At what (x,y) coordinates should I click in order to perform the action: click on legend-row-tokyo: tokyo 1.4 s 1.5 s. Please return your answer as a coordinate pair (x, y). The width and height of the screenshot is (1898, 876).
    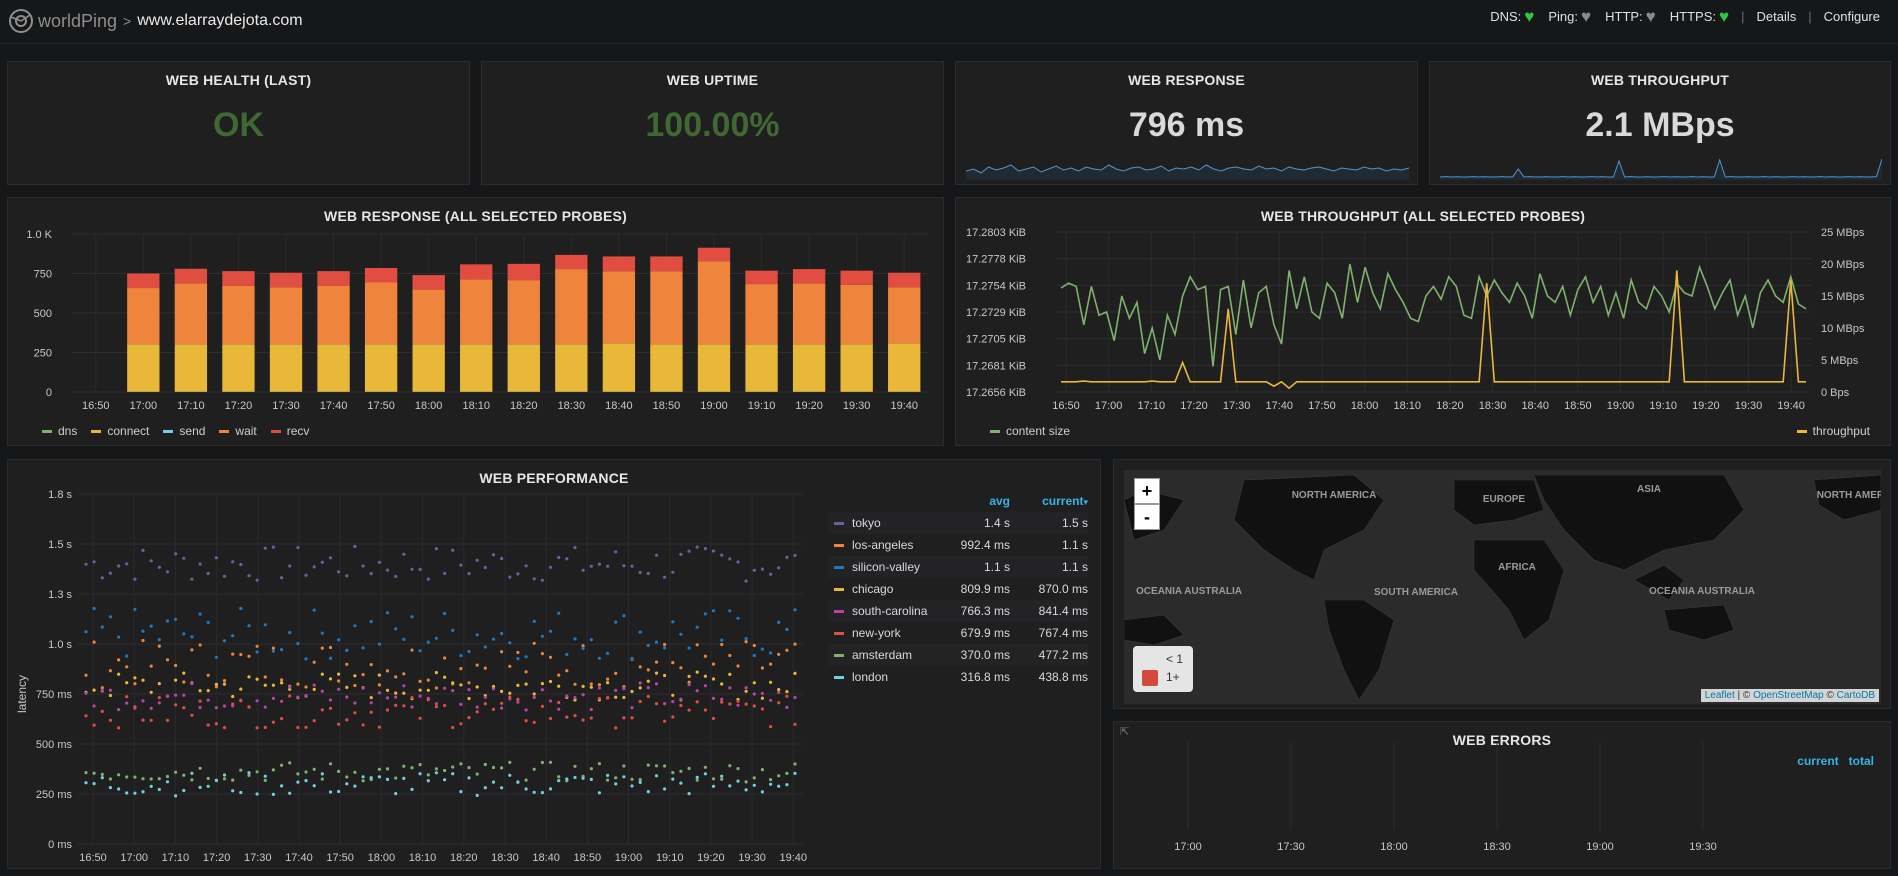
    Looking at the image, I should click on (958, 523).